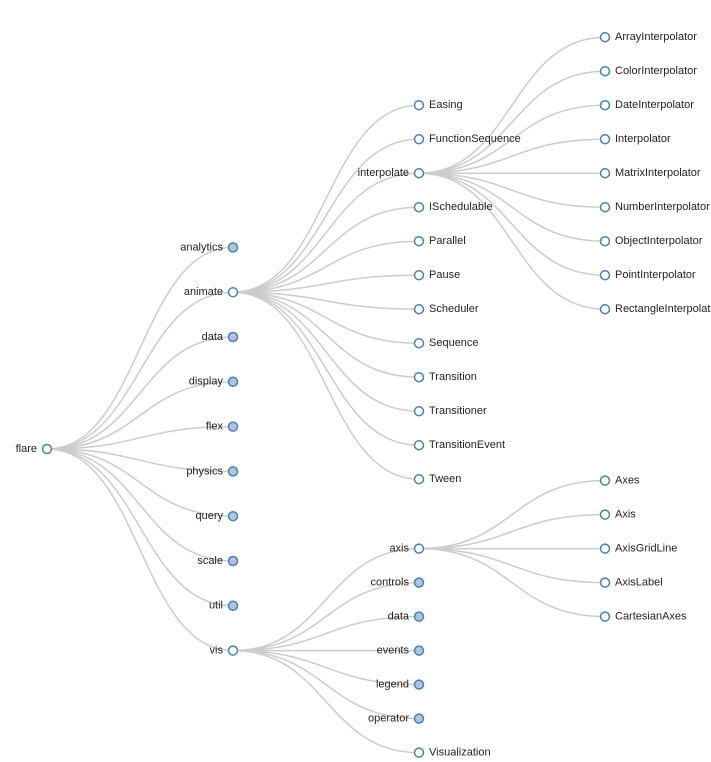  What do you see at coordinates (651, 241) in the screenshot?
I see `node: ObjectInterpolator` at bounding box center [651, 241].